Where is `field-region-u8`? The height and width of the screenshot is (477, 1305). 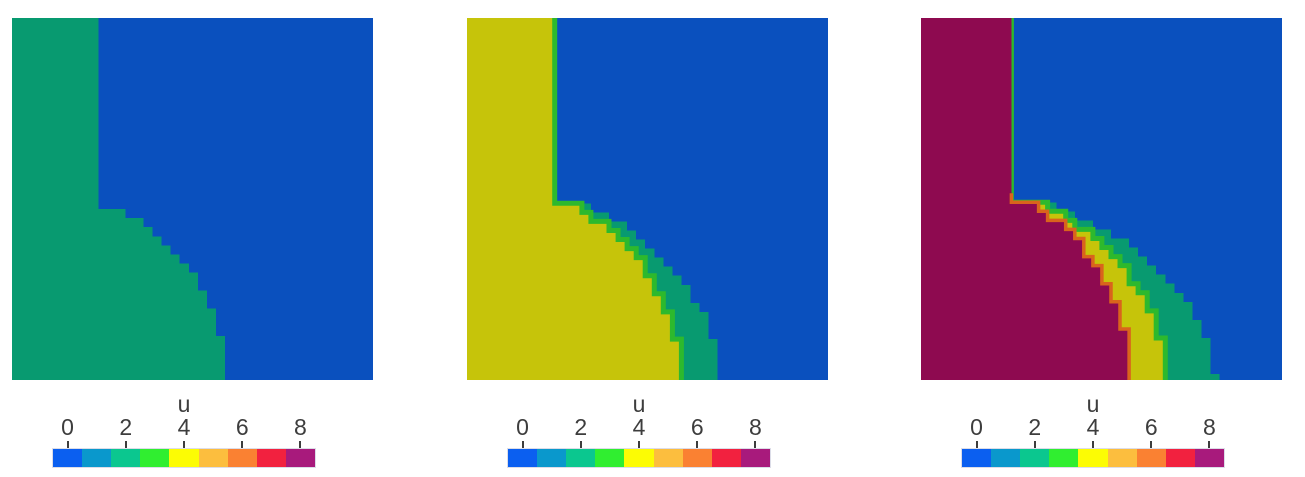
field-region-u8 is located at coordinates (1025, 199).